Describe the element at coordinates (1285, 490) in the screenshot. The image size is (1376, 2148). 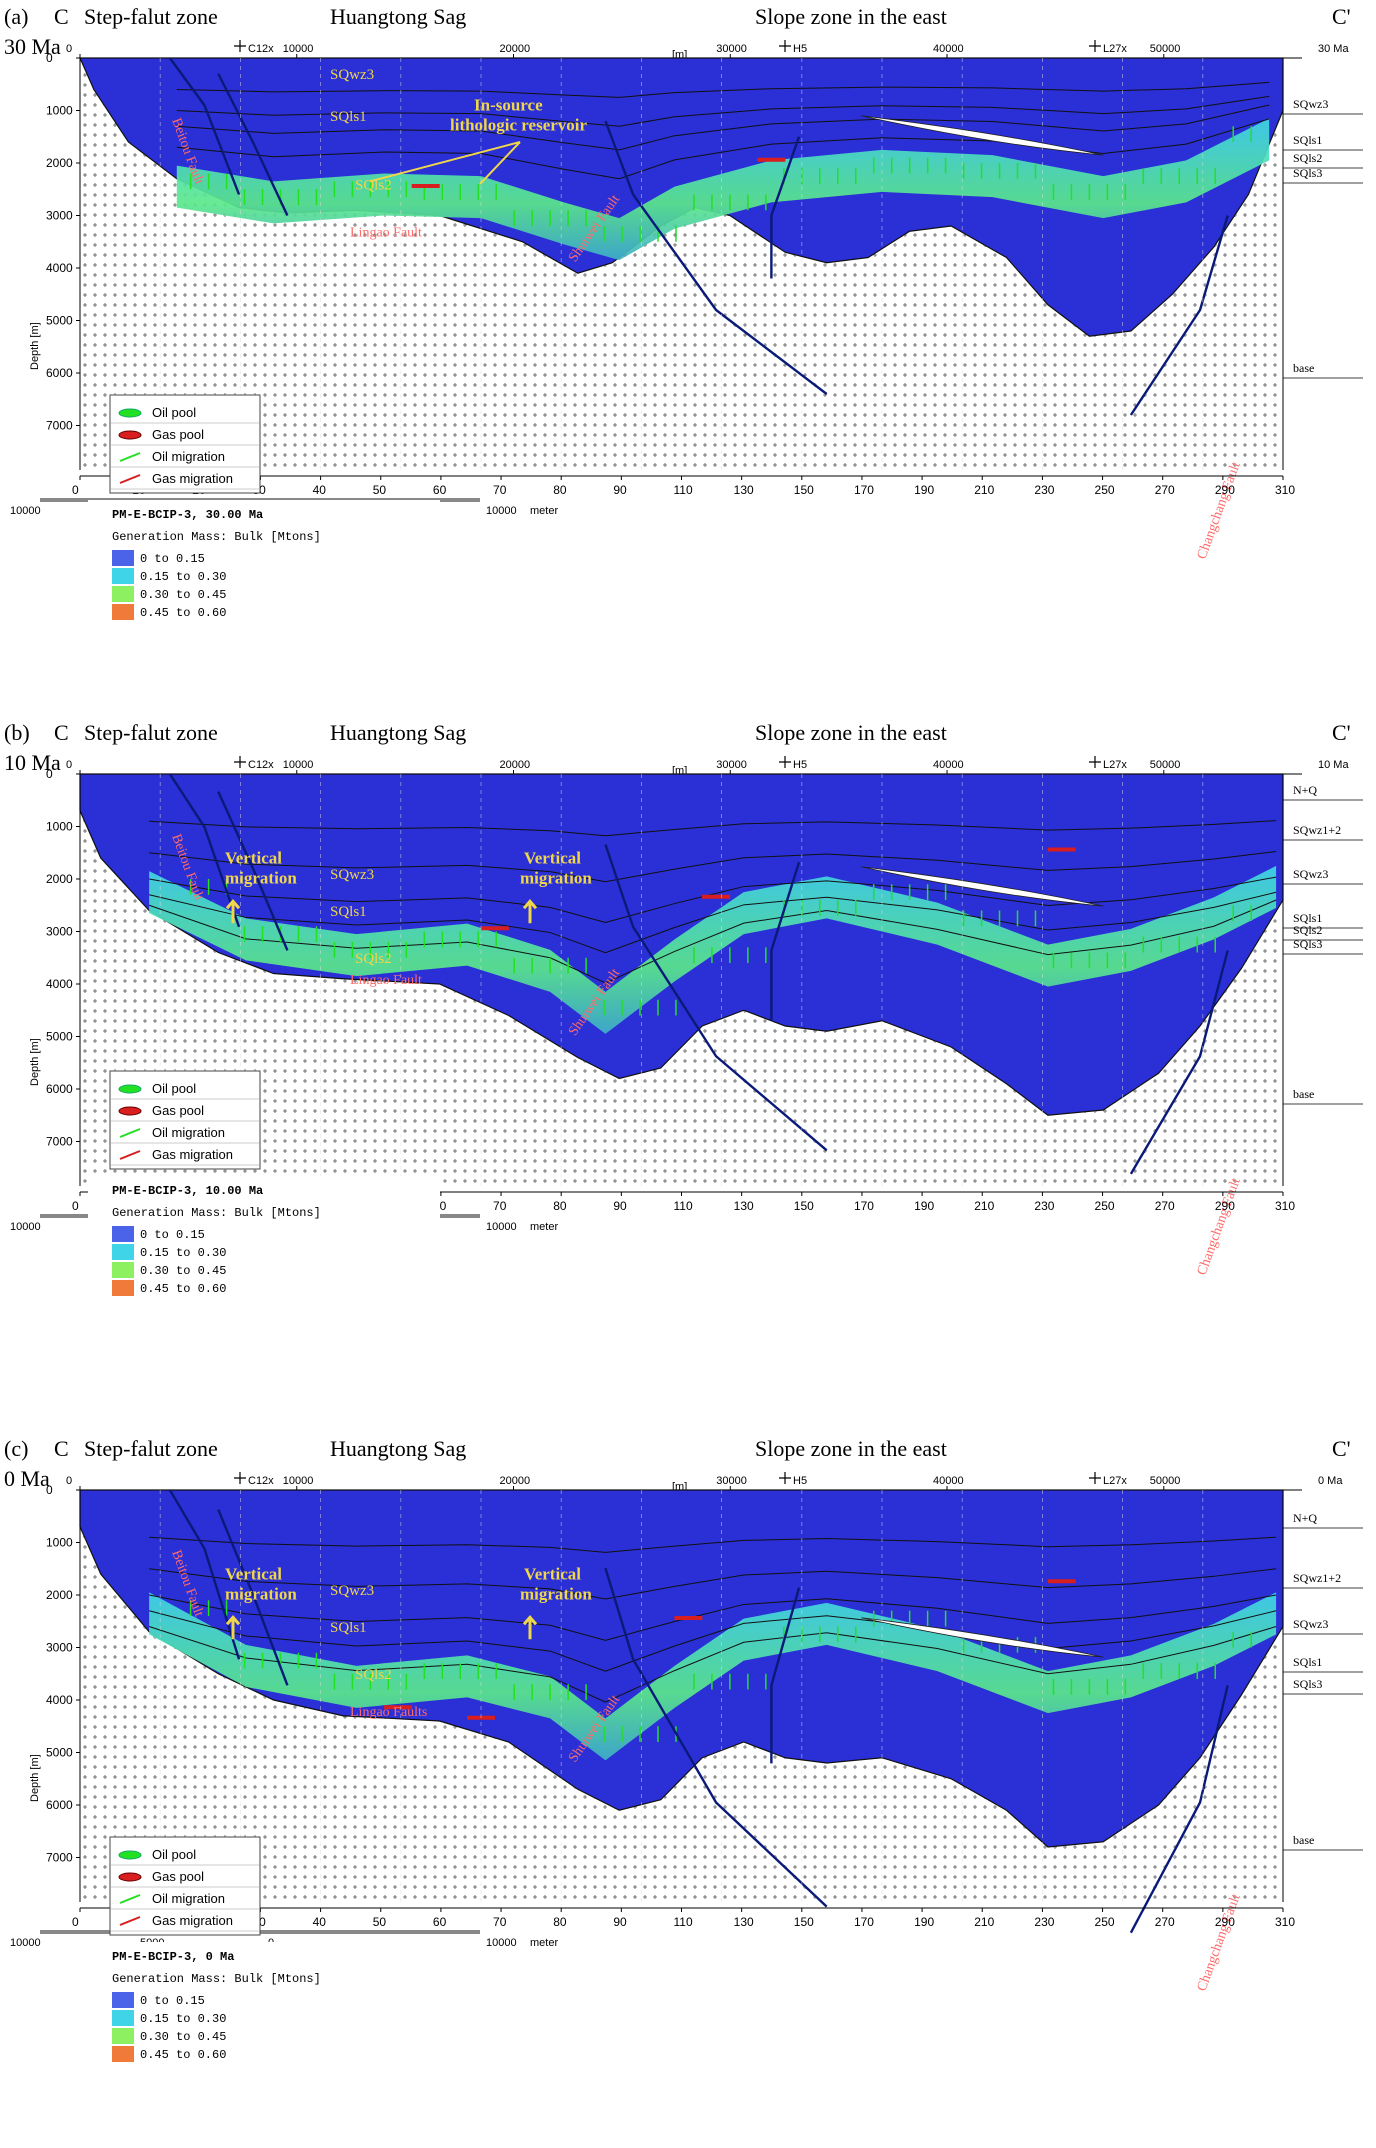
I see `bottom-tick-label: 310` at that location.